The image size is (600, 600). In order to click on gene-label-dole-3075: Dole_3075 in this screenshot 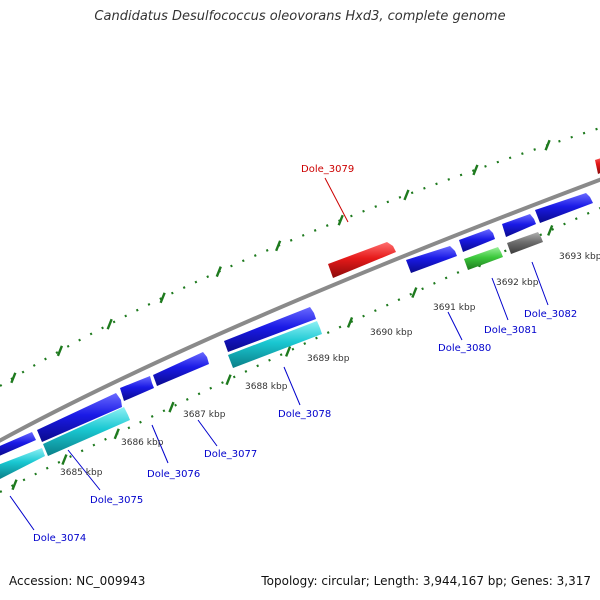, I will do `click(116, 500)`.